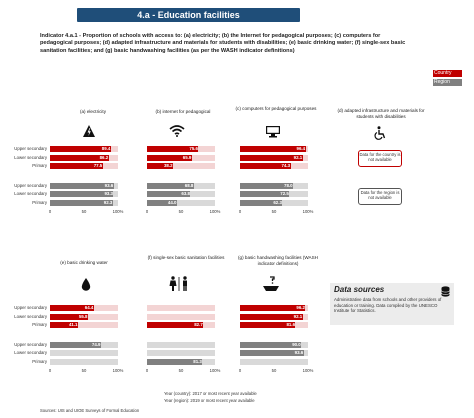  I want to click on water-drop-icon, so click(86, 284).